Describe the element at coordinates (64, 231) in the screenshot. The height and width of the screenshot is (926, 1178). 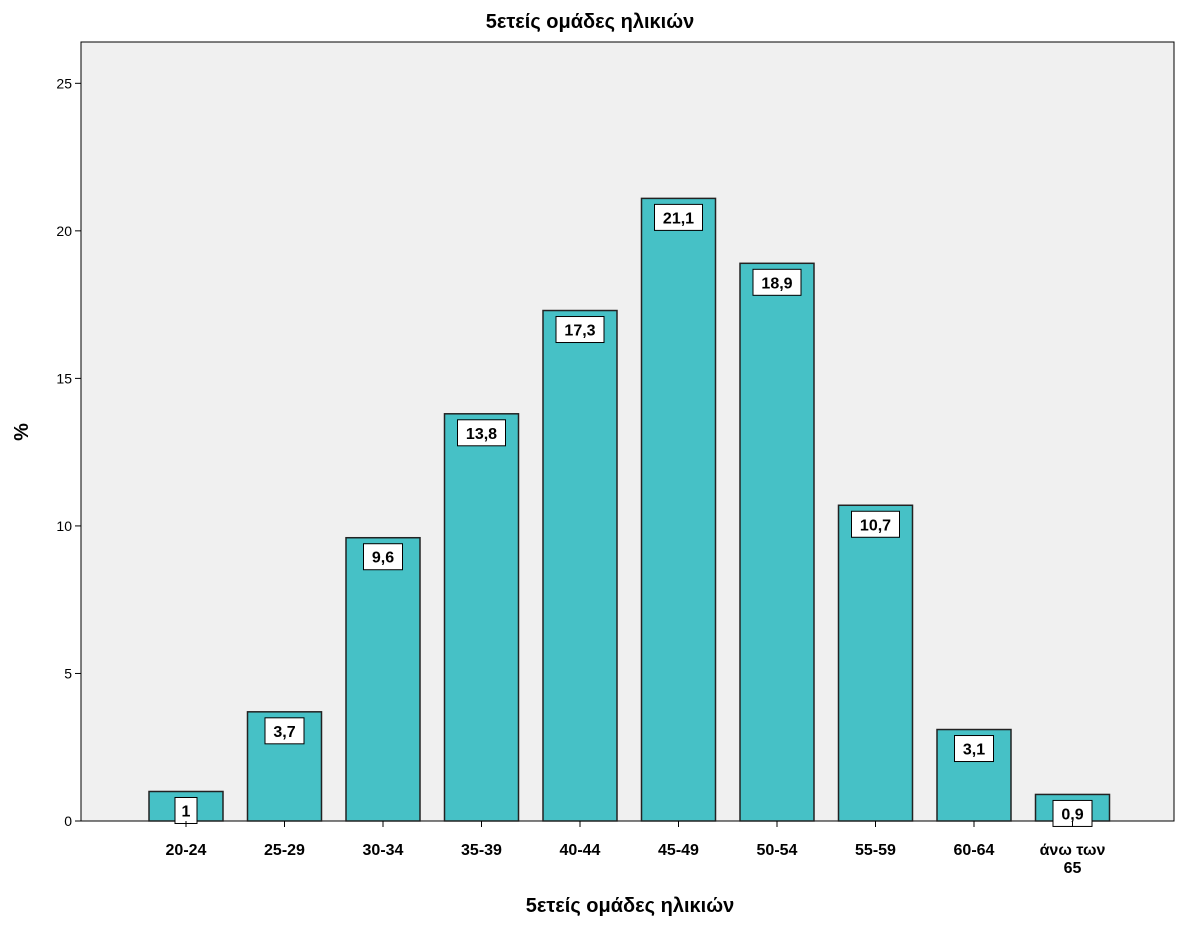
I see `y-tick-label: 20` at that location.